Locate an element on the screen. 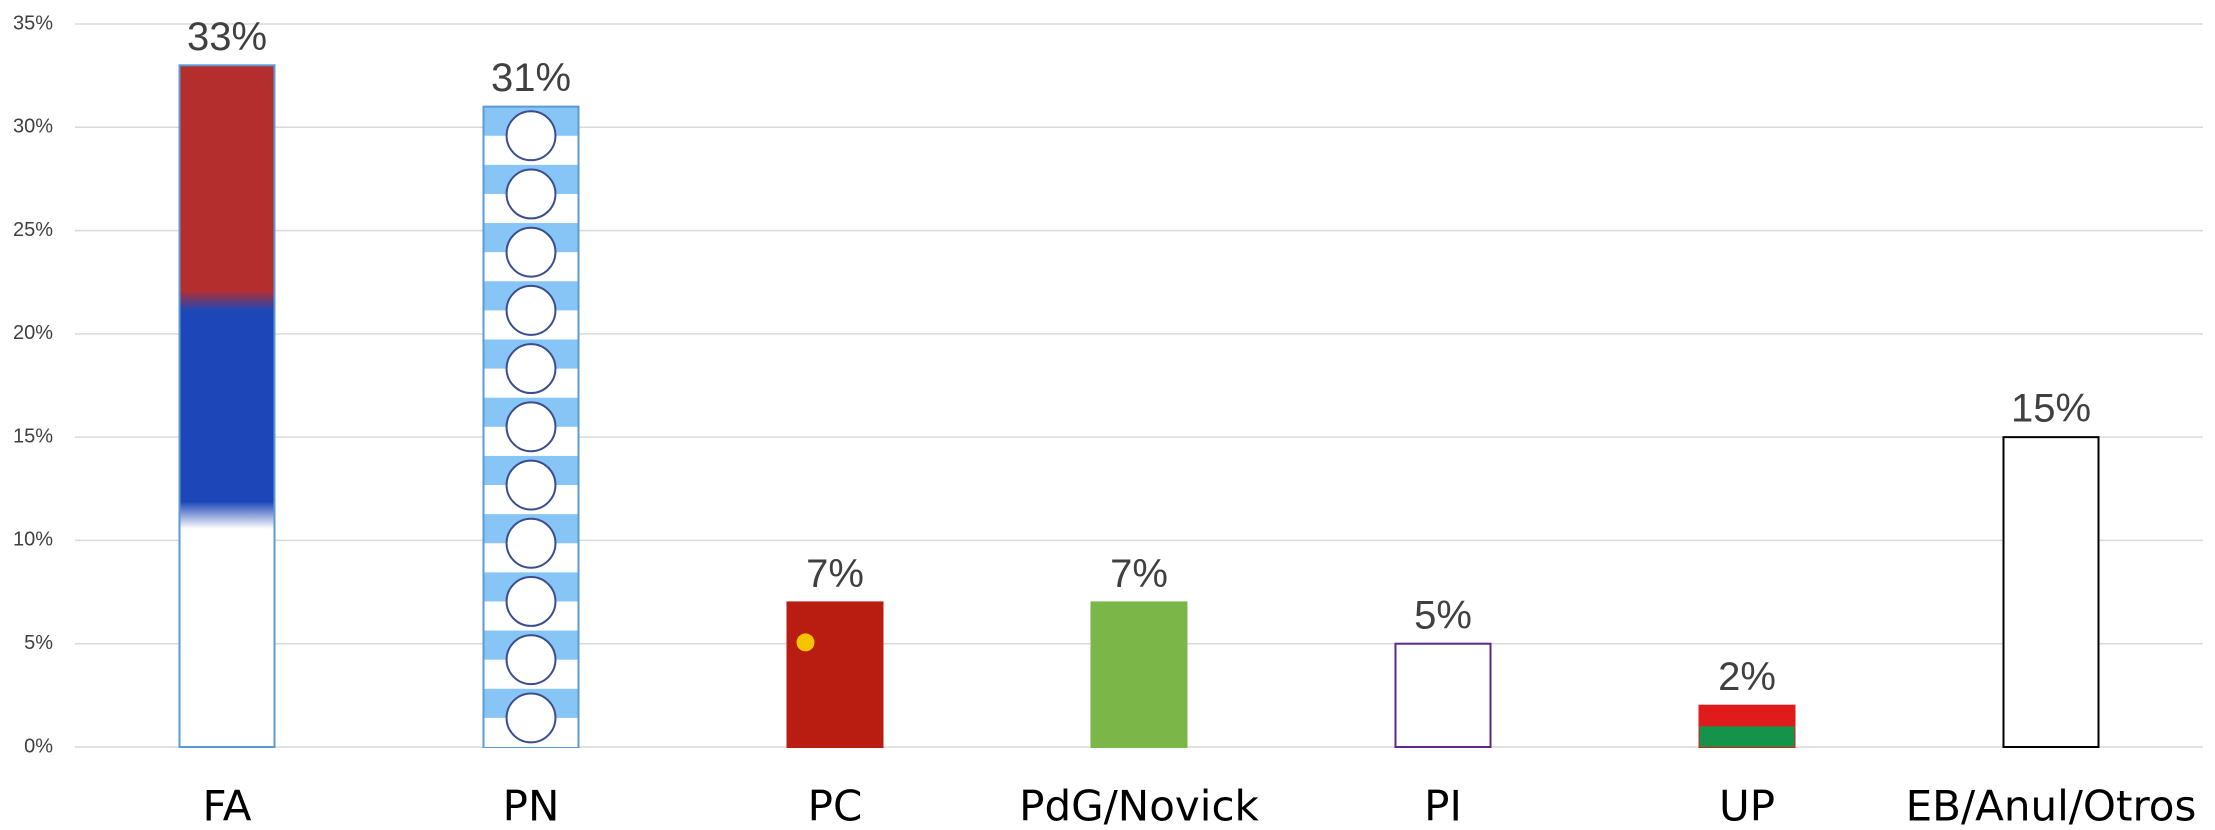 The image size is (2215, 830). y-tick-label: 0% is located at coordinates (38, 746).